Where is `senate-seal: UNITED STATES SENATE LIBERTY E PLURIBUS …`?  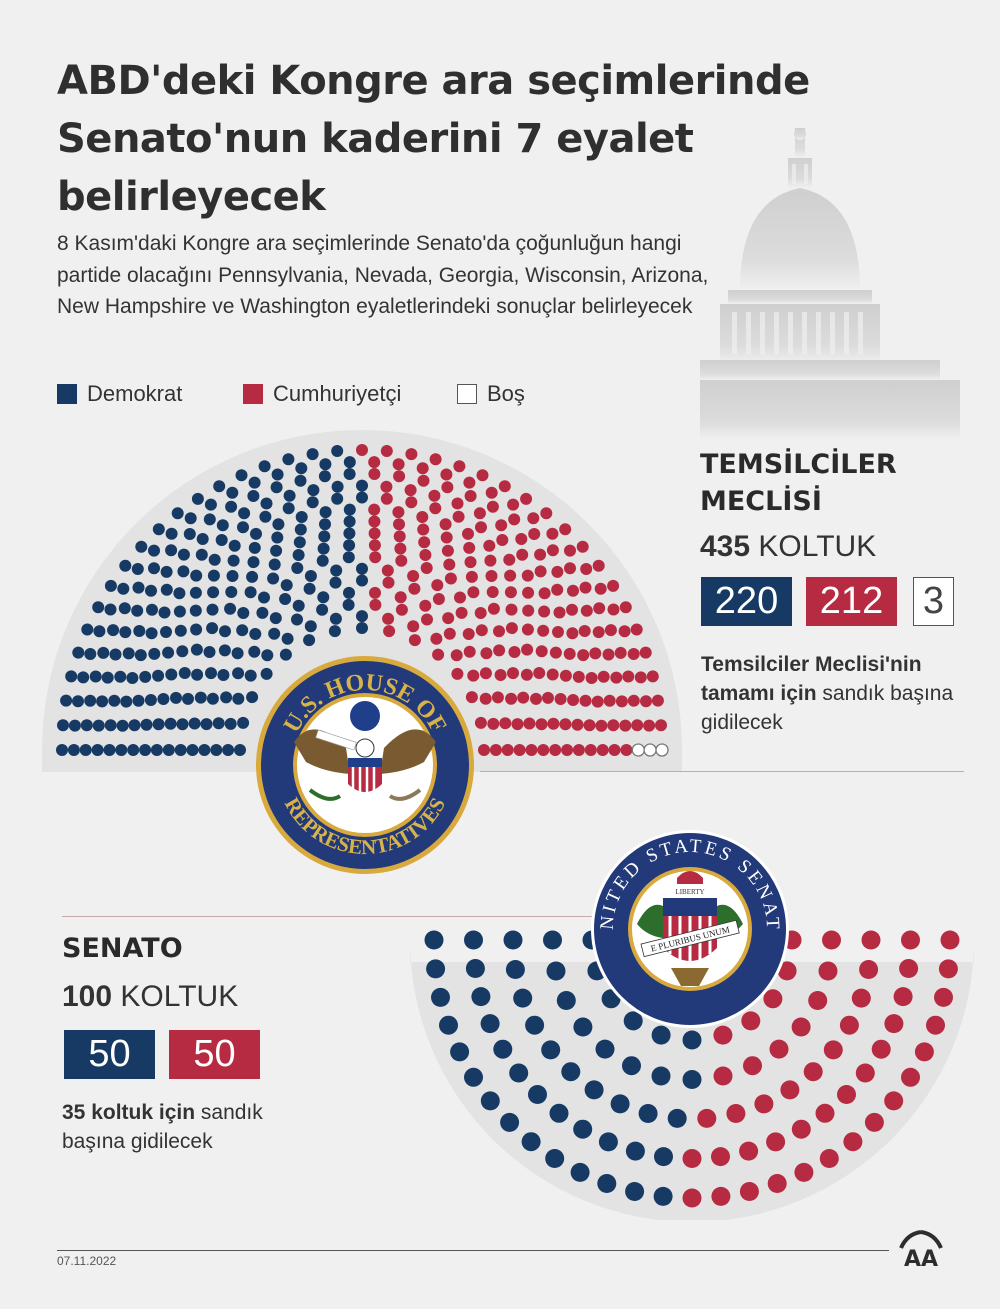
senate-seal: UNITED STATES SENATE LIBERTY E PLURIBUS … is located at coordinates (689, 928).